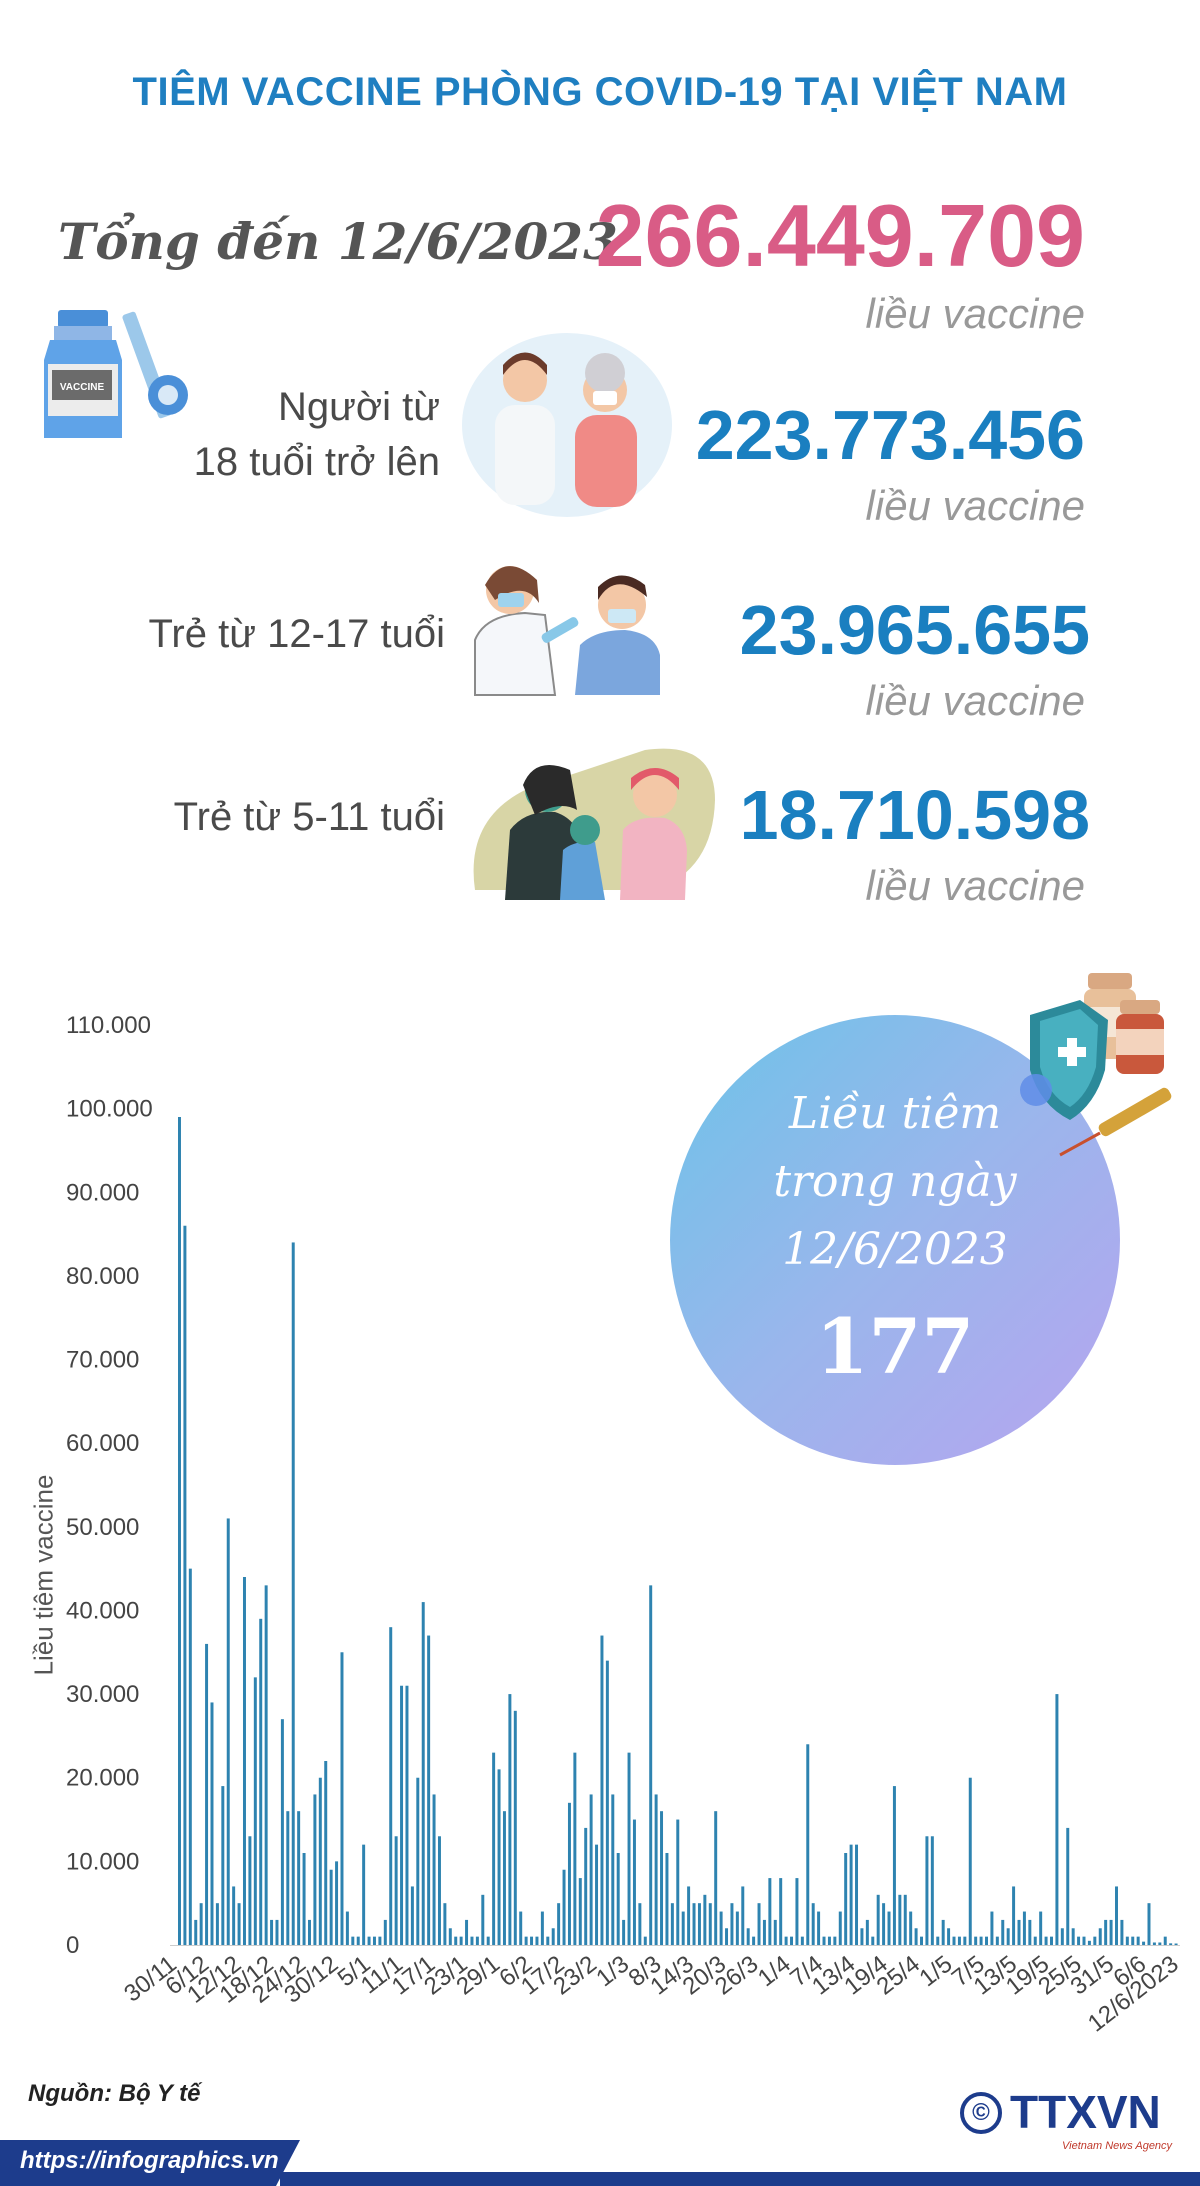  I want to click on teen-value: 23.965.655, so click(914, 630).